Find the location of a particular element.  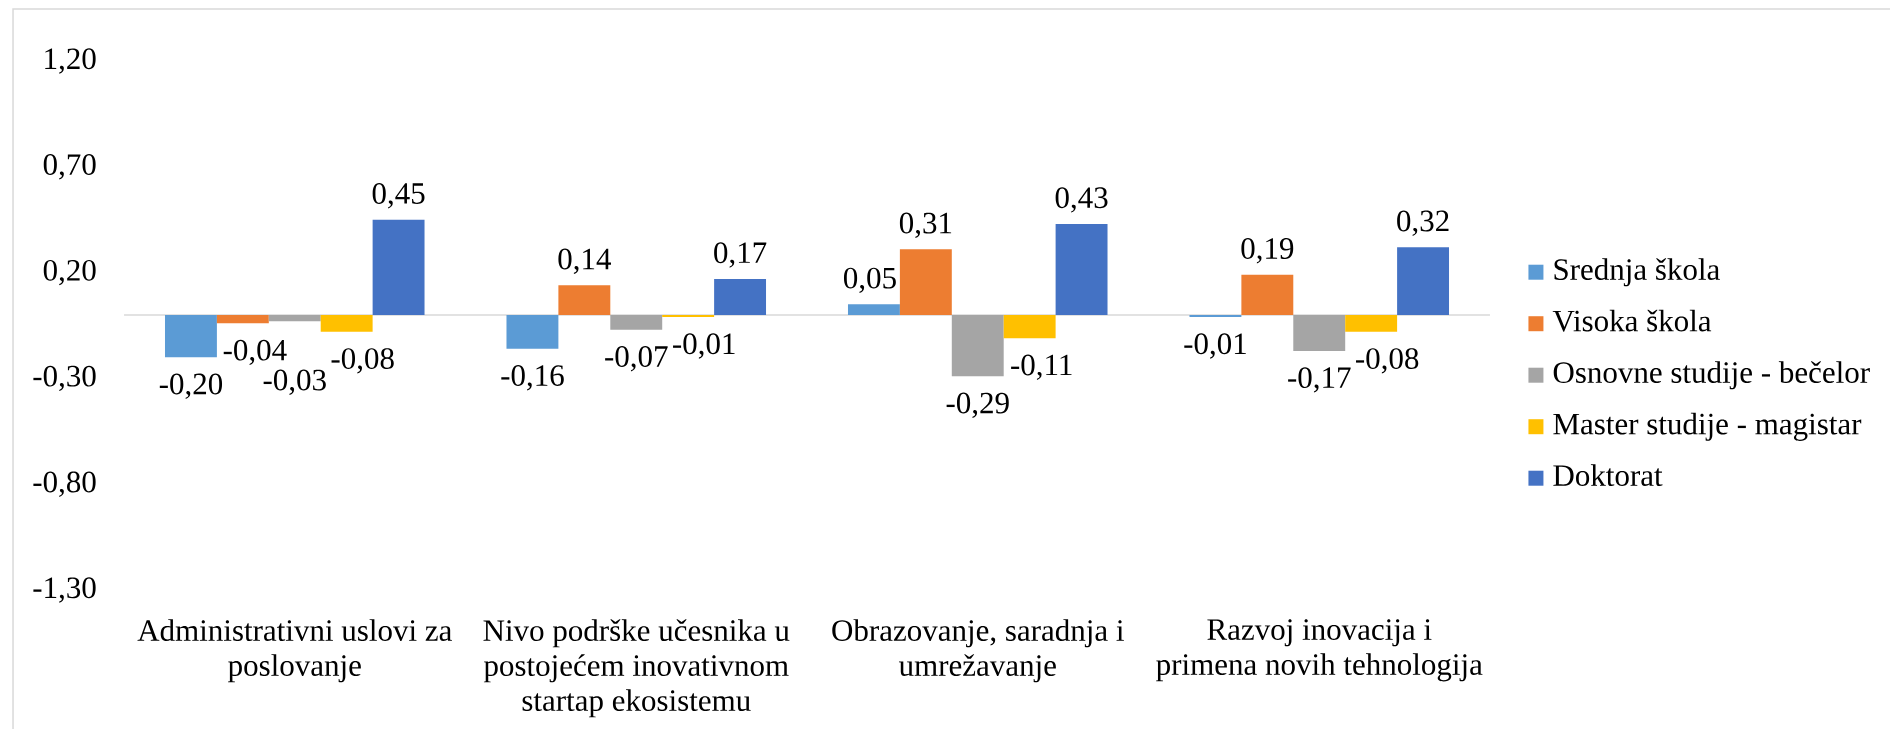

x-tick-label: Administrativni uslovi za poslovanje is located at coordinates (294, 651).